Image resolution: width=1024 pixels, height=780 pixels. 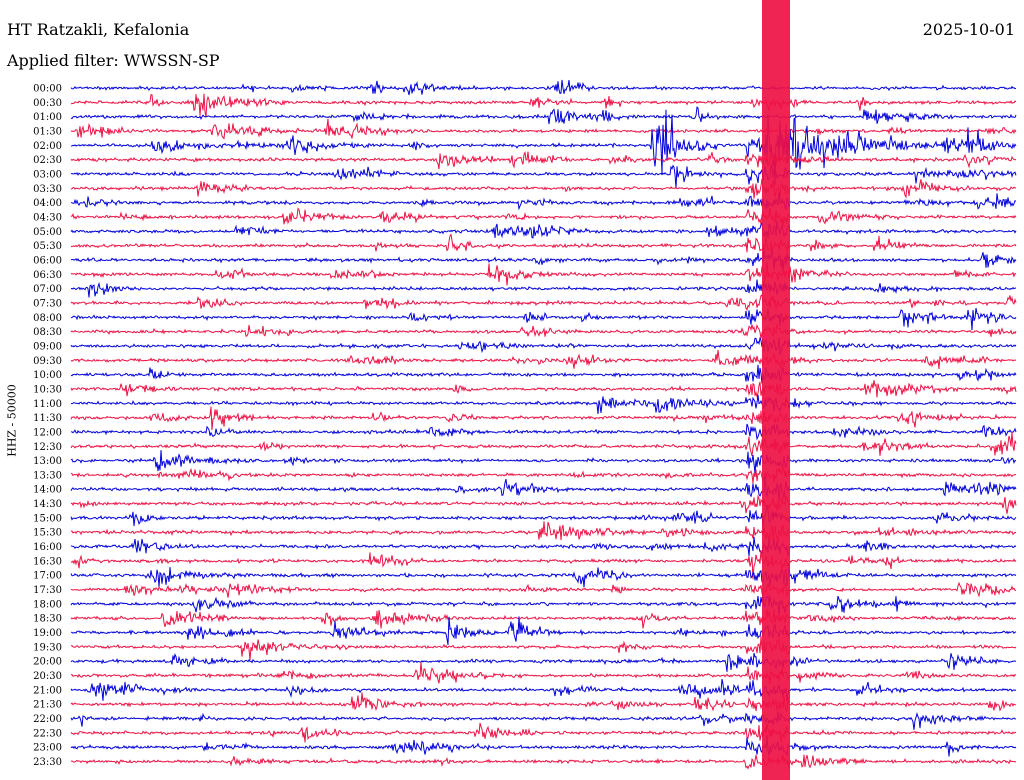 I want to click on time-tick-label: 02:30, so click(x=47, y=160).